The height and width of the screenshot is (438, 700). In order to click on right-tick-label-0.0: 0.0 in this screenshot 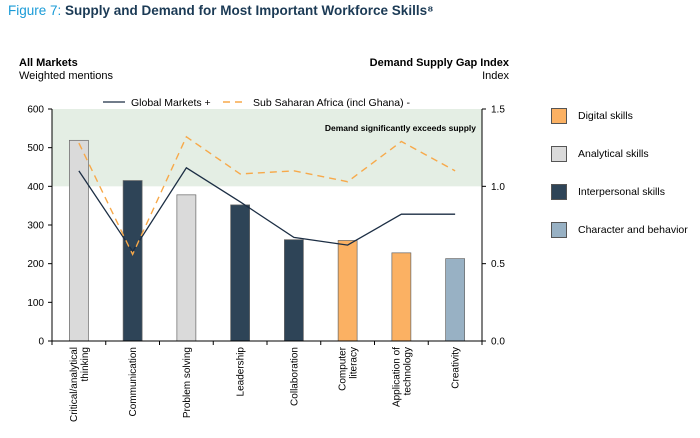, I will do `click(498, 342)`.